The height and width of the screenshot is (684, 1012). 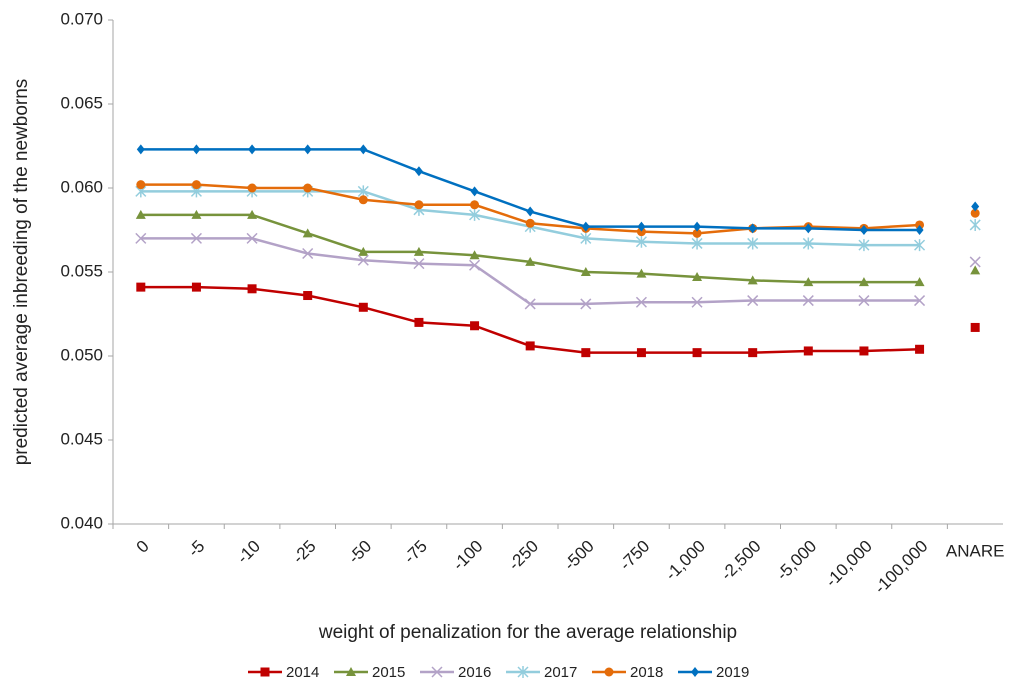 What do you see at coordinates (474, 672) in the screenshot?
I see `legend-label: 2016` at bounding box center [474, 672].